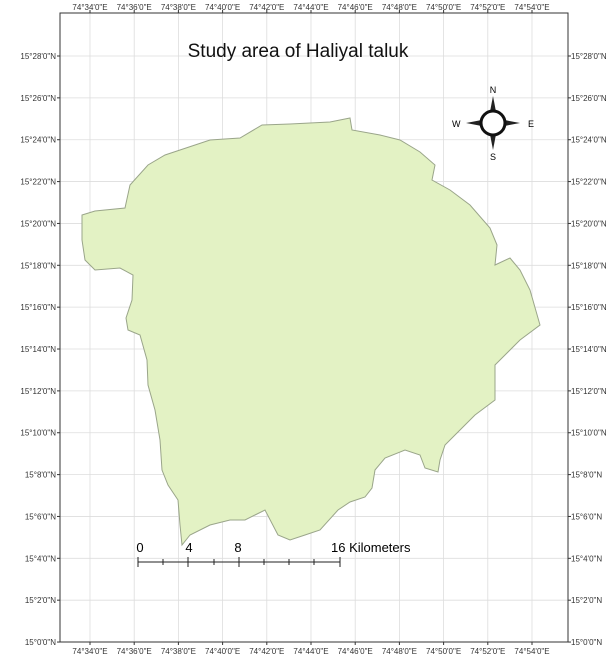 The width and height of the screenshot is (616, 658). I want to click on north-arrow: N S E W, so click(493, 123).